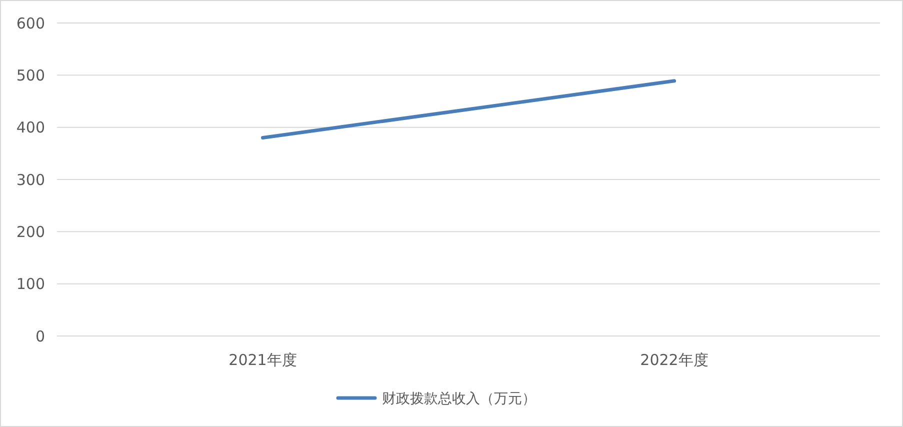 Image resolution: width=903 pixels, height=427 pixels. Describe the element at coordinates (30, 23) in the screenshot. I see `y-tick-label: 600` at that location.